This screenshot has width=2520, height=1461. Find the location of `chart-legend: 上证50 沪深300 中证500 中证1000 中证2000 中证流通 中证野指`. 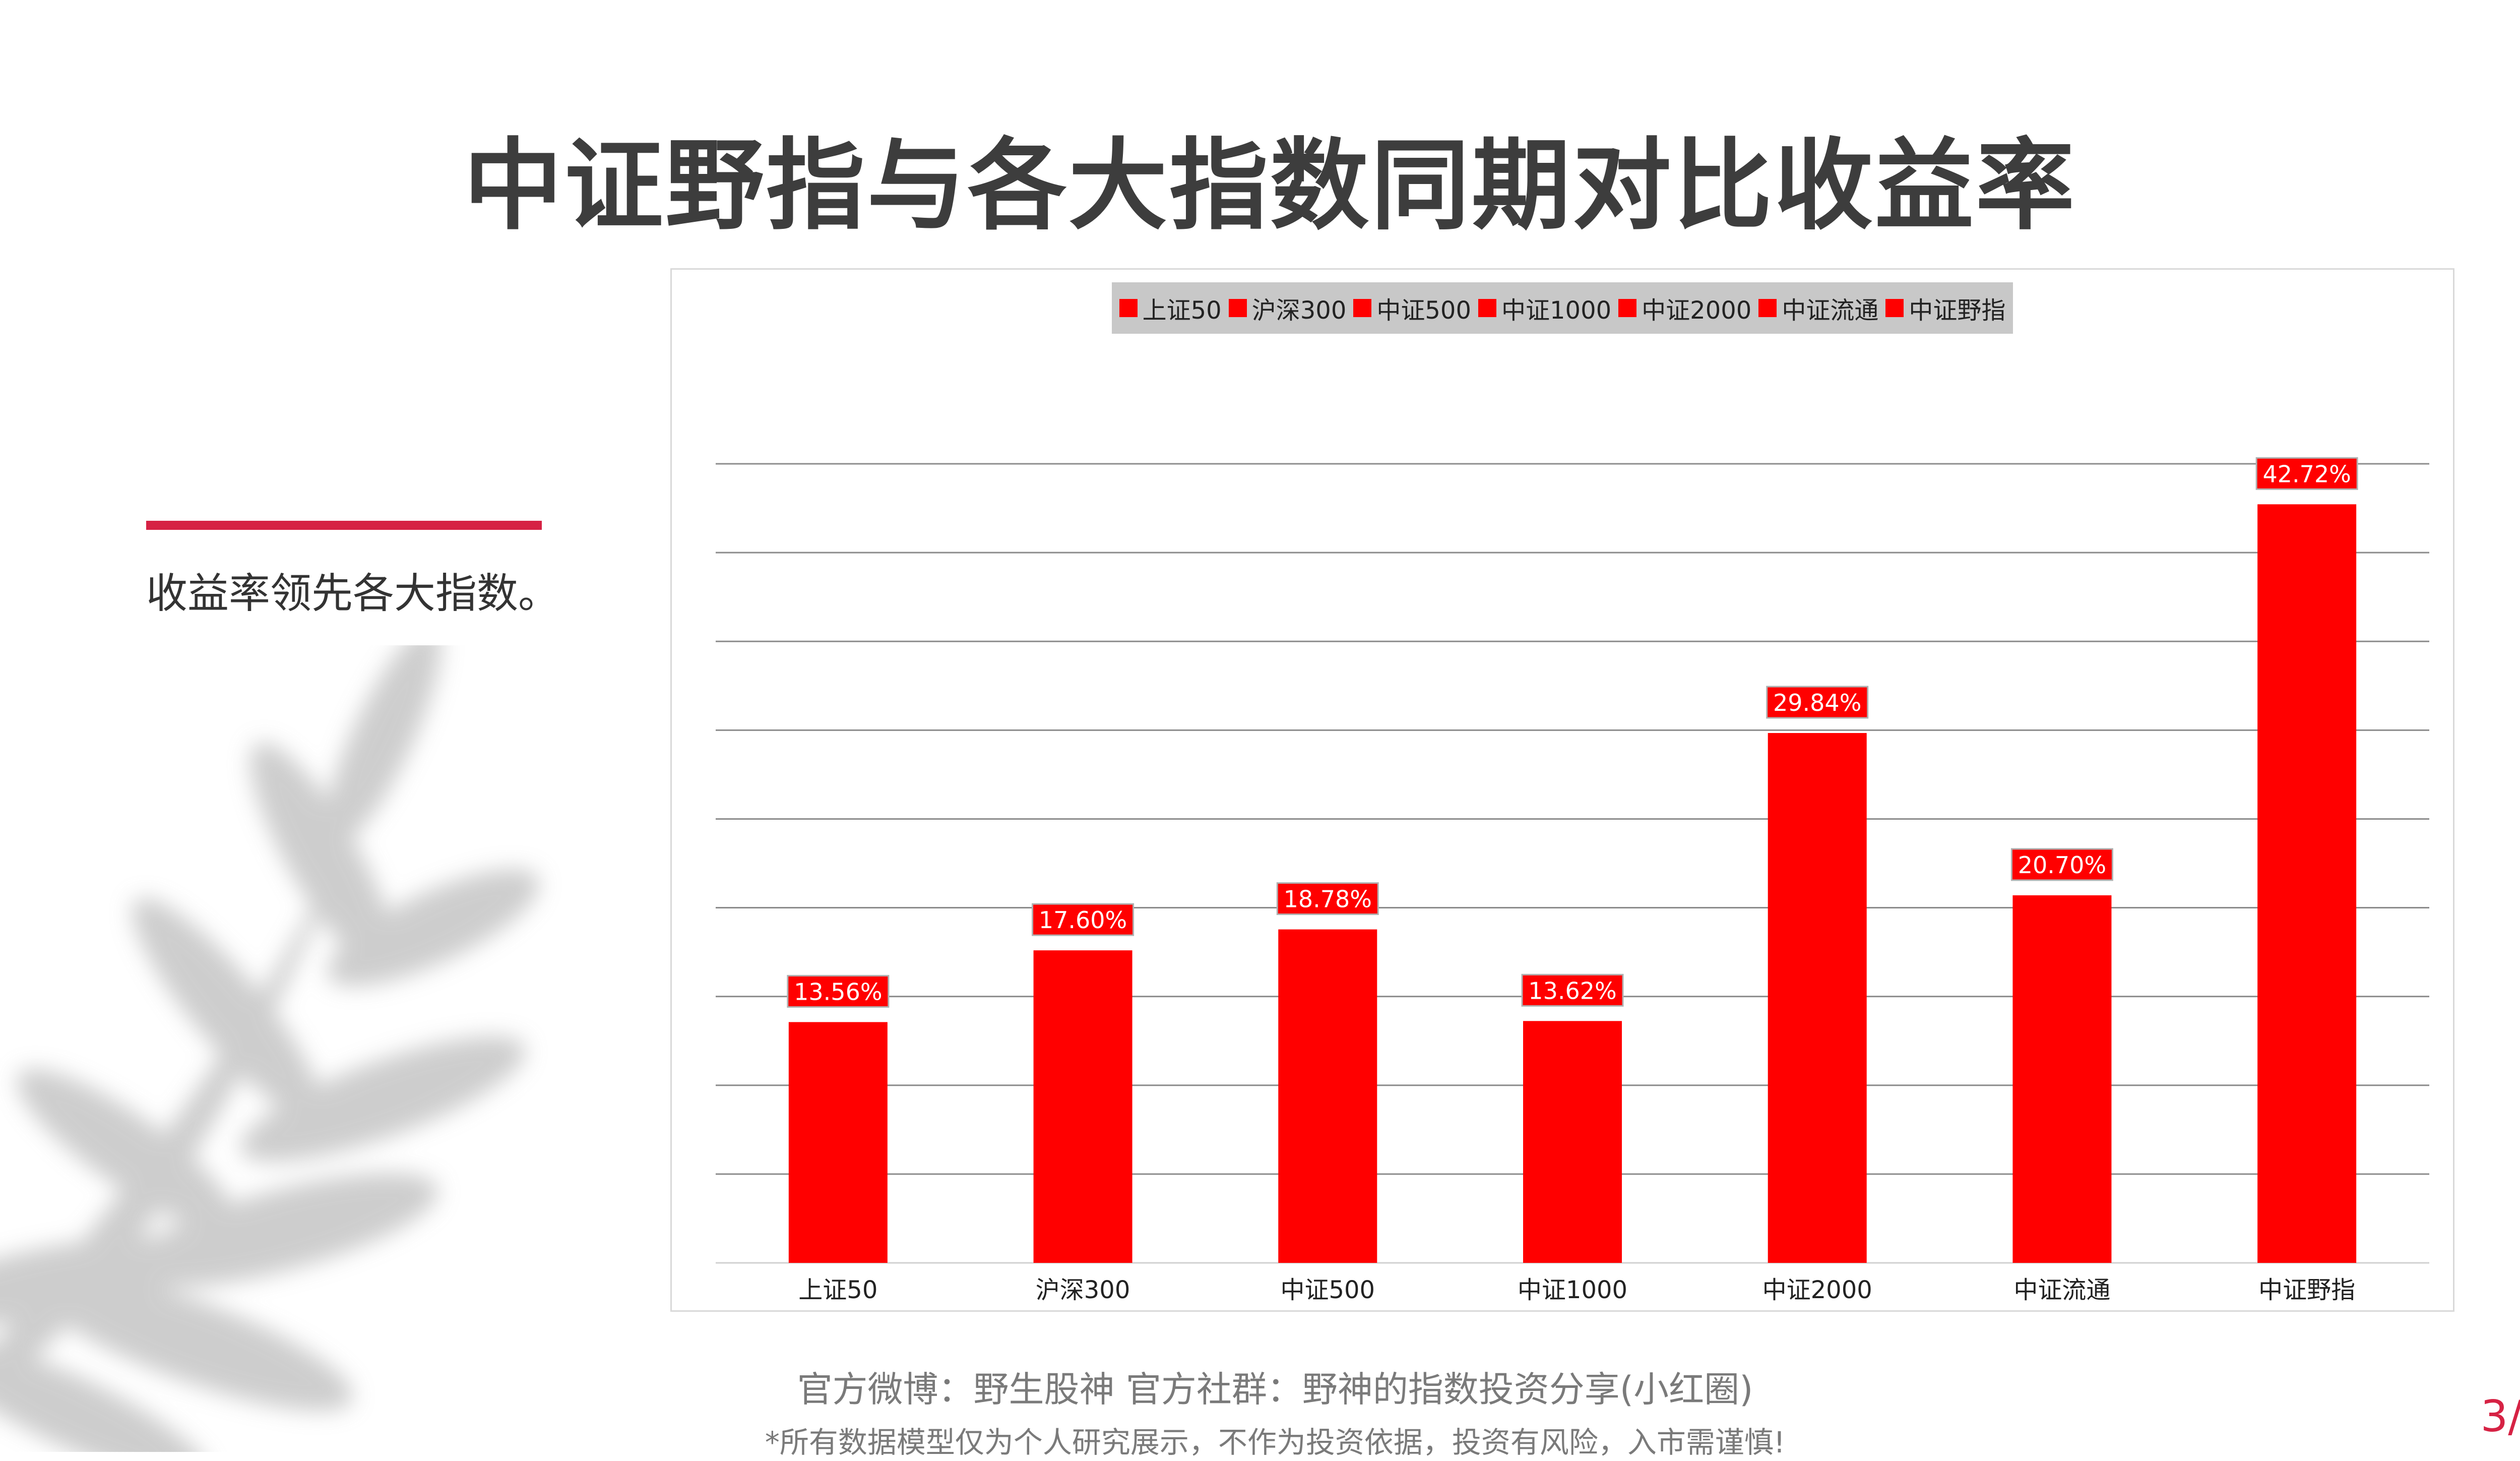

chart-legend: 上证50 沪深300 中证500 中证1000 中证2000 中证流通 中证野指 is located at coordinates (1563, 308).